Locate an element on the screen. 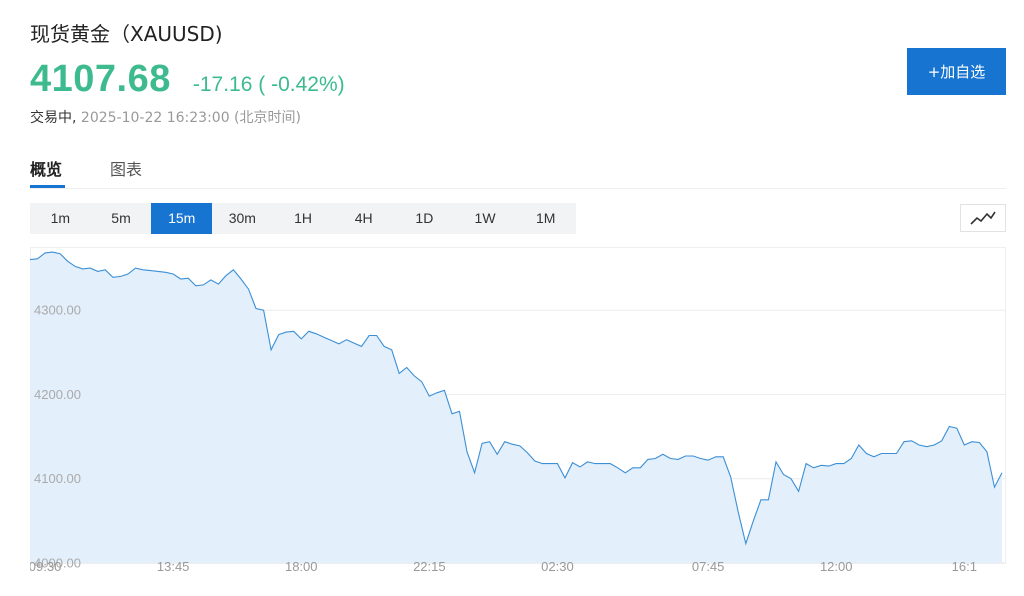 Image resolution: width=1024 pixels, height=596 pixels. status-row: 交易中, 2025-10-22 16:23:00 (北京时间) is located at coordinates (165, 117).